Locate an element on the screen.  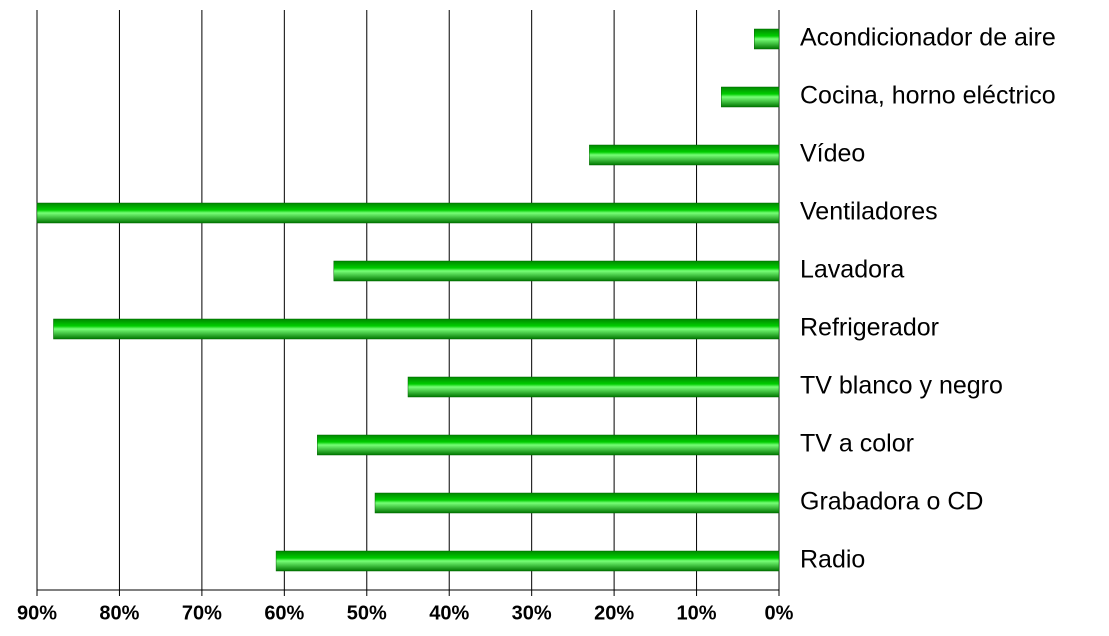
category-label: TV blanco y negro is located at coordinates (901, 386).